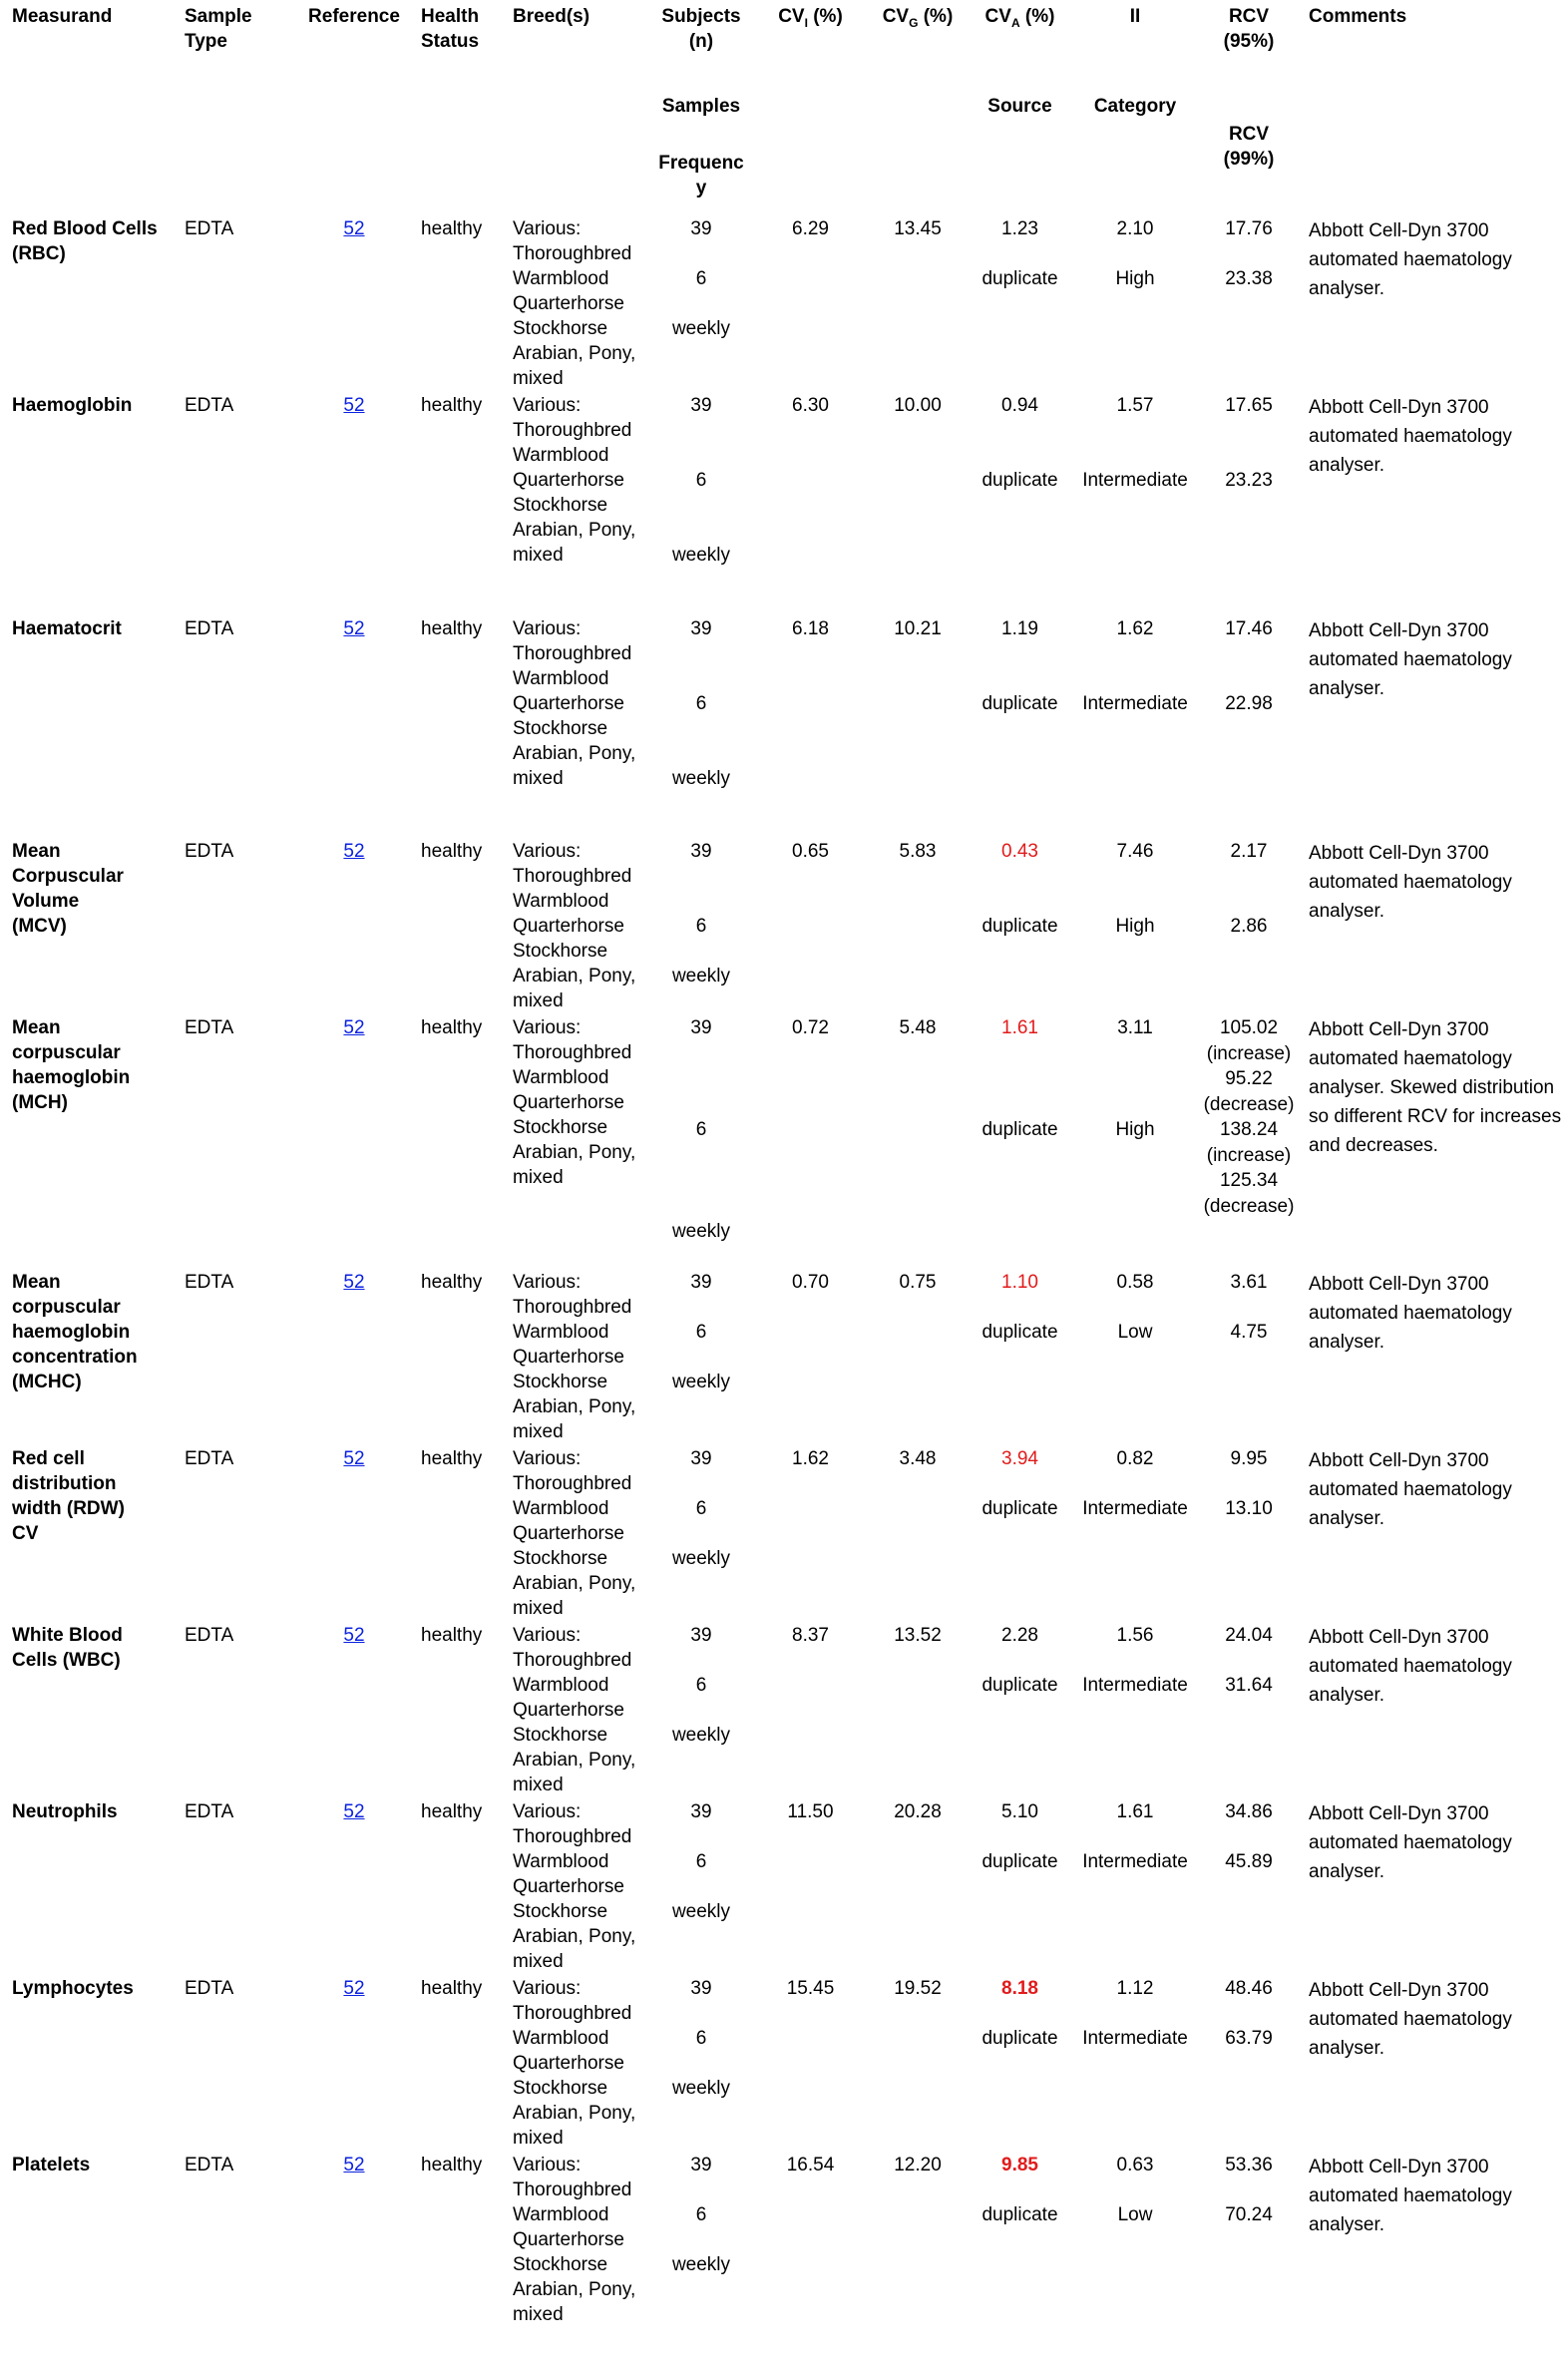 The image size is (1568, 2372). I want to click on cvg-value: 13.45, so click(918, 229).